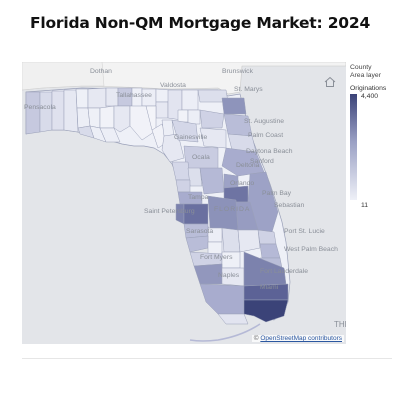 The image size is (400, 400). I want to click on county-miami-dade, so click(266, 311).